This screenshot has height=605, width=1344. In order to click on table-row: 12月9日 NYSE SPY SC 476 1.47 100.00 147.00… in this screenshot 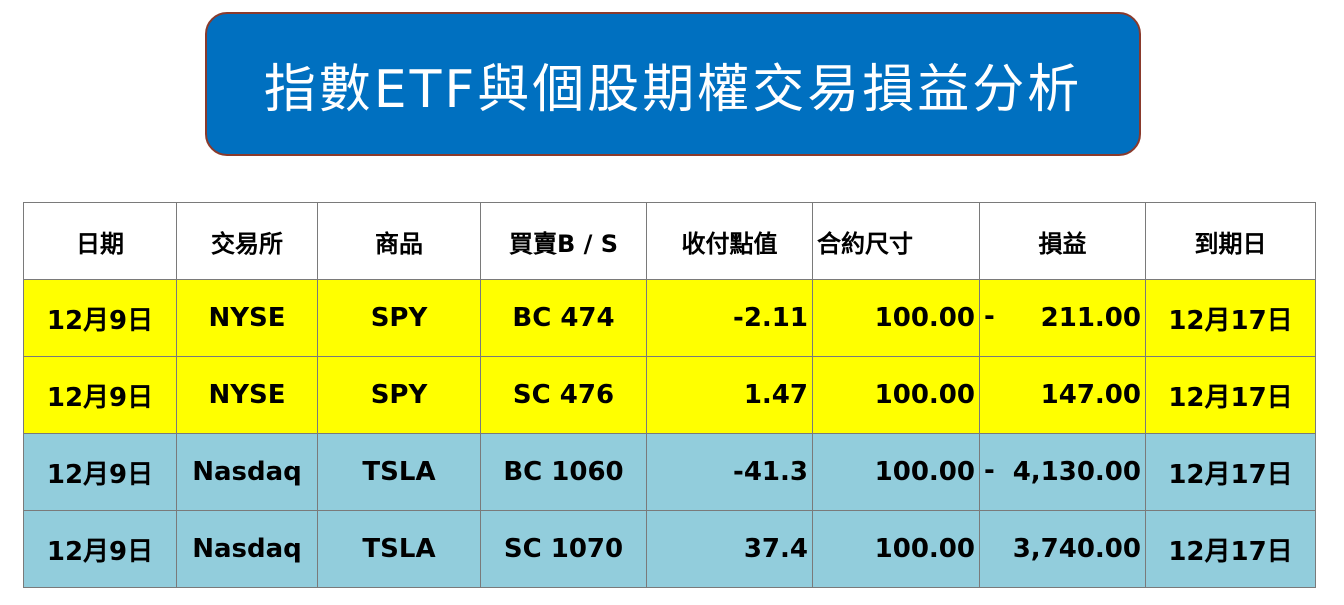, I will do `click(669, 395)`.